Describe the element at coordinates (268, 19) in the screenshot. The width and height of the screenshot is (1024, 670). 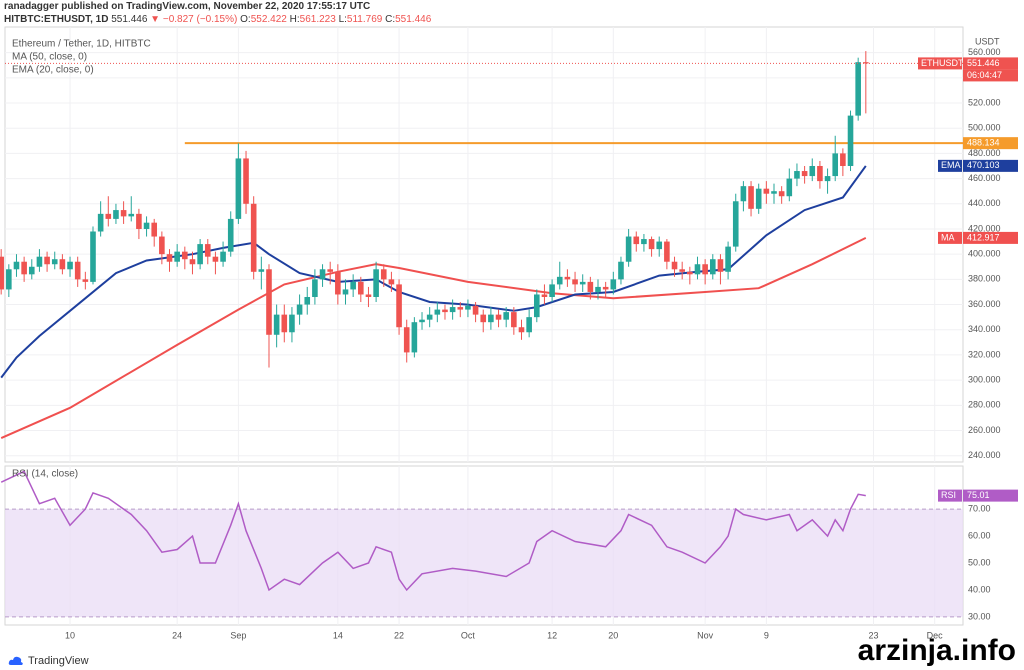
I see `o-value: 552.422` at that location.